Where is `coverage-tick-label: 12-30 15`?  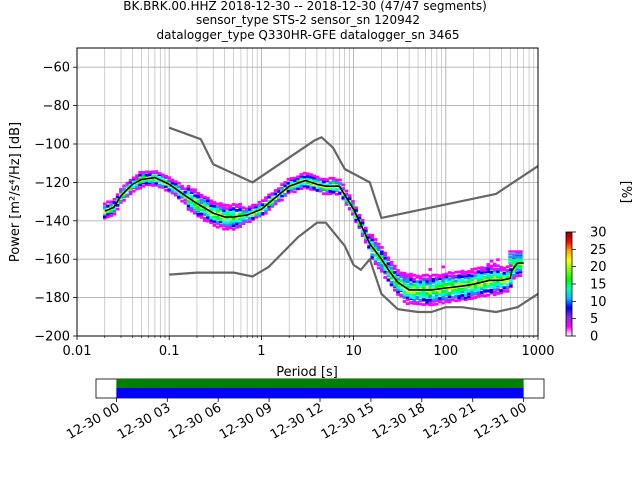
coverage-tick-label: 12-30 15 is located at coordinates (348, 421).